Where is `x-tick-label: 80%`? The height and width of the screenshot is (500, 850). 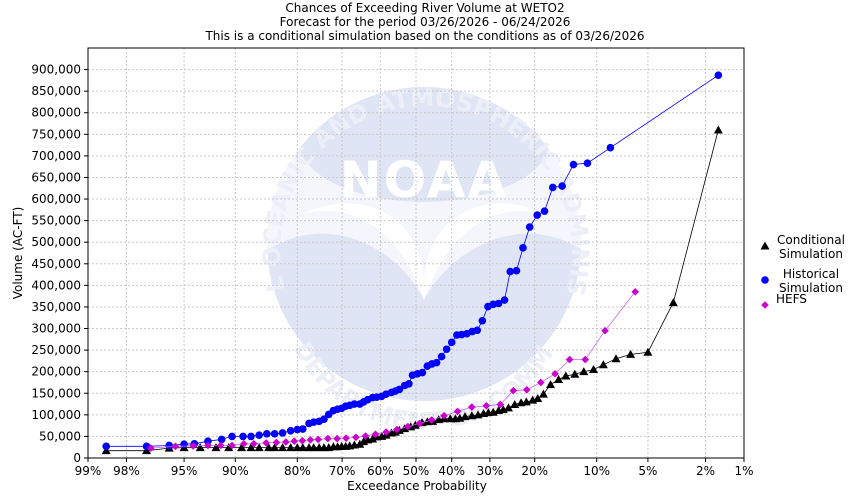
x-tick-label: 80% is located at coordinates (297, 471).